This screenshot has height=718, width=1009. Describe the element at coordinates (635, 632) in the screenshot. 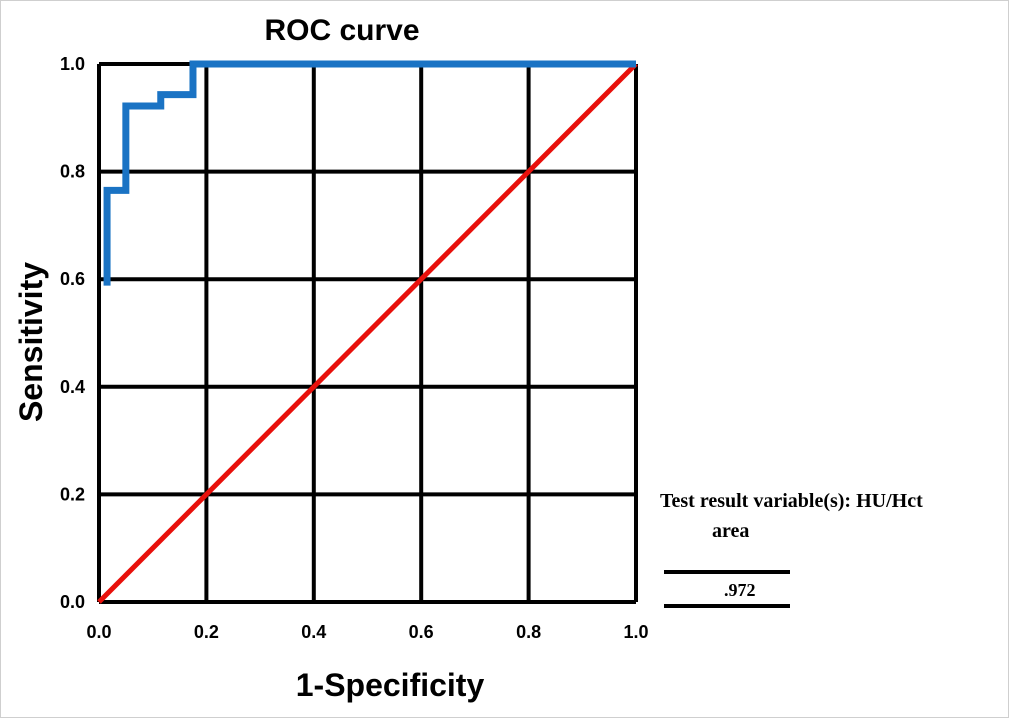

I see `x-tick-label-5: 1.0` at that location.